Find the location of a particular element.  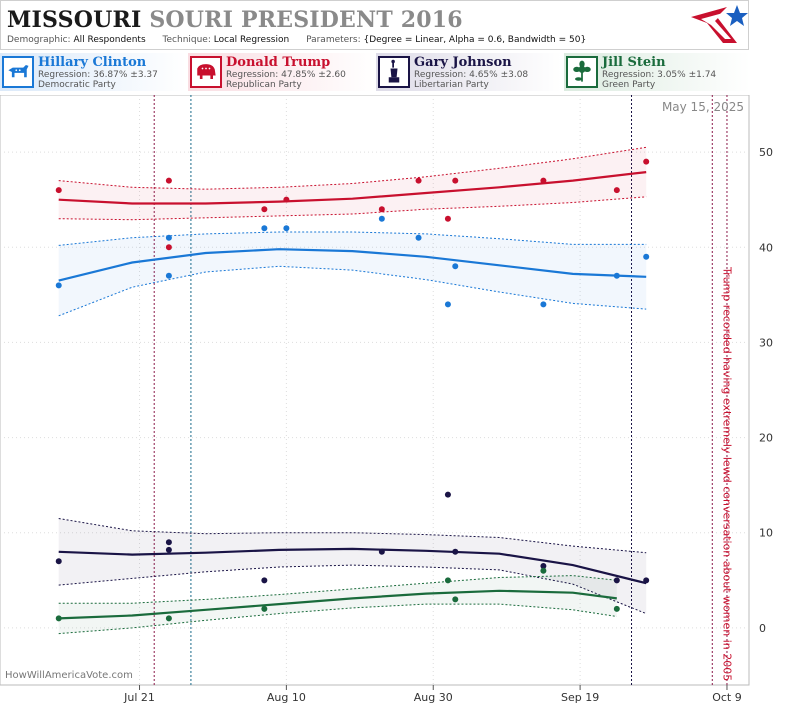

stein-band-upper is located at coordinates (337, 589).